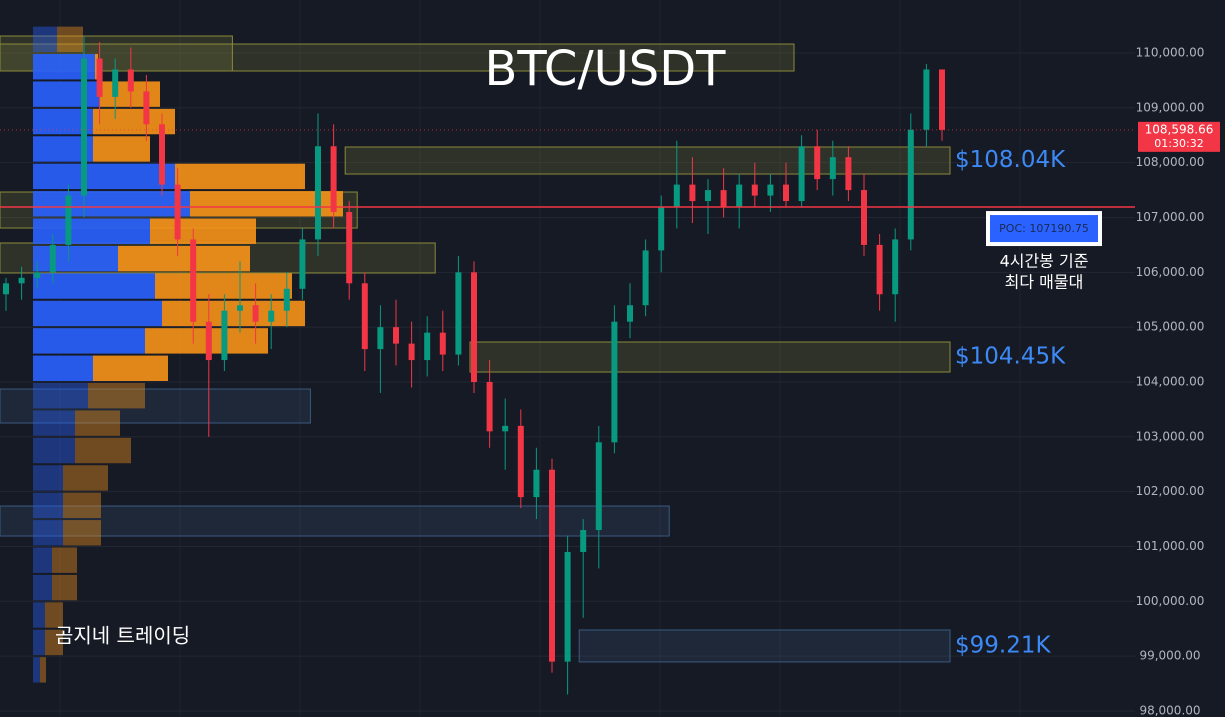 This screenshot has width=1225, height=717. Describe the element at coordinates (1170, 272) in the screenshot. I see `y-tick-label: 106,000.00` at that location.